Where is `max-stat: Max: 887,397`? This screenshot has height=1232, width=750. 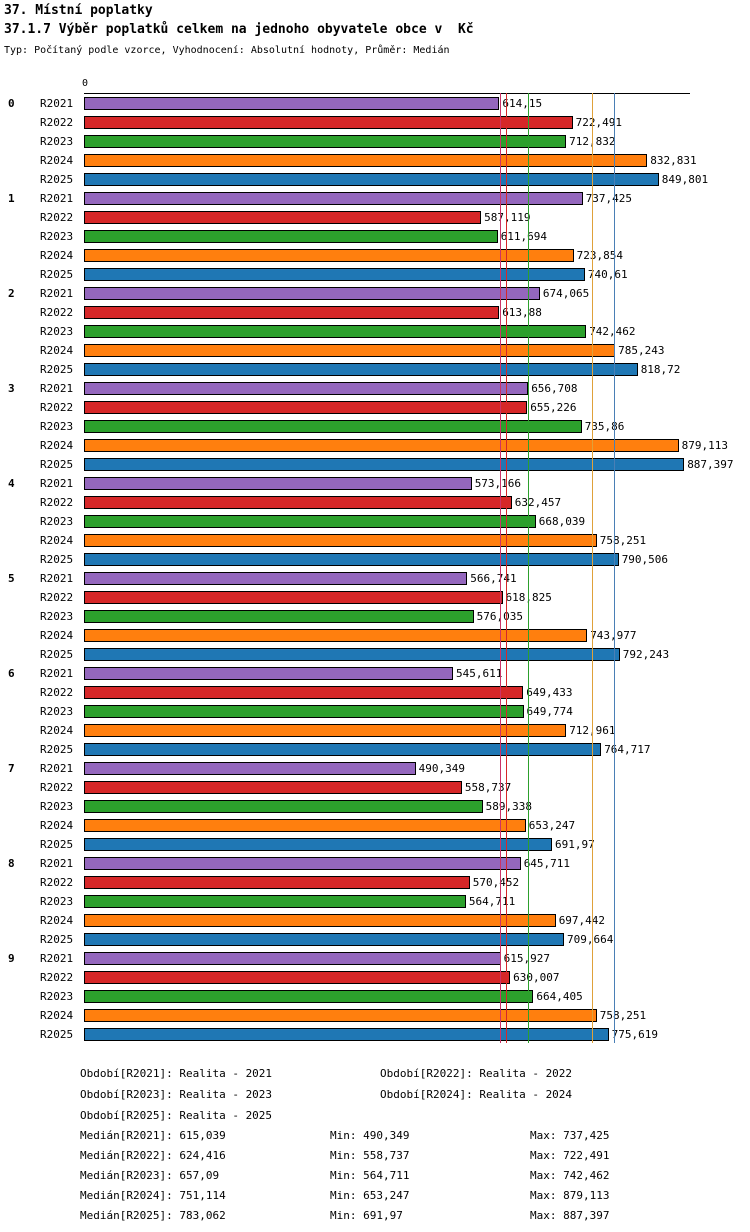
max-stat: Max: 887,397 is located at coordinates (570, 1215).